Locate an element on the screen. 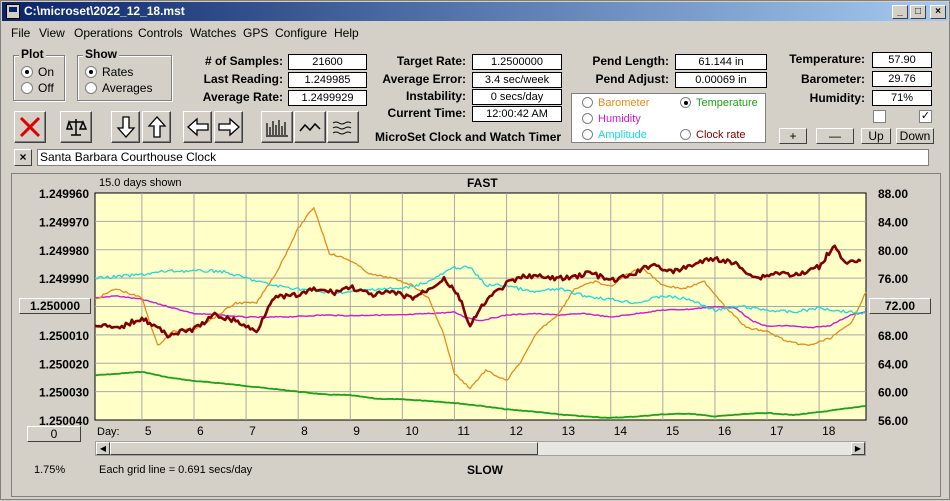 This screenshot has width=950, height=501. average-error-field: 3.4 sec/week is located at coordinates (517, 80).